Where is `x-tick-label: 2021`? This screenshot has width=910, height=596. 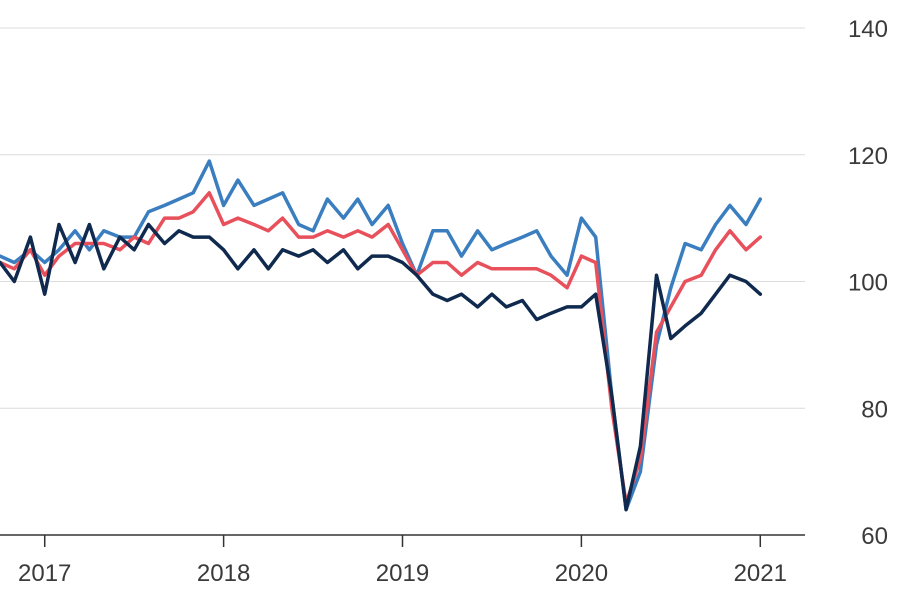
x-tick-label: 2021 is located at coordinates (760, 573).